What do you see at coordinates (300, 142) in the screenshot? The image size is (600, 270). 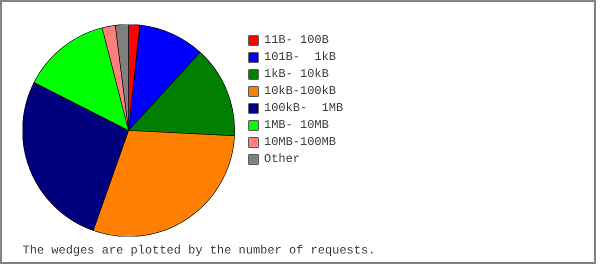 I see `legend-label: 10MB-100MB` at bounding box center [300, 142].